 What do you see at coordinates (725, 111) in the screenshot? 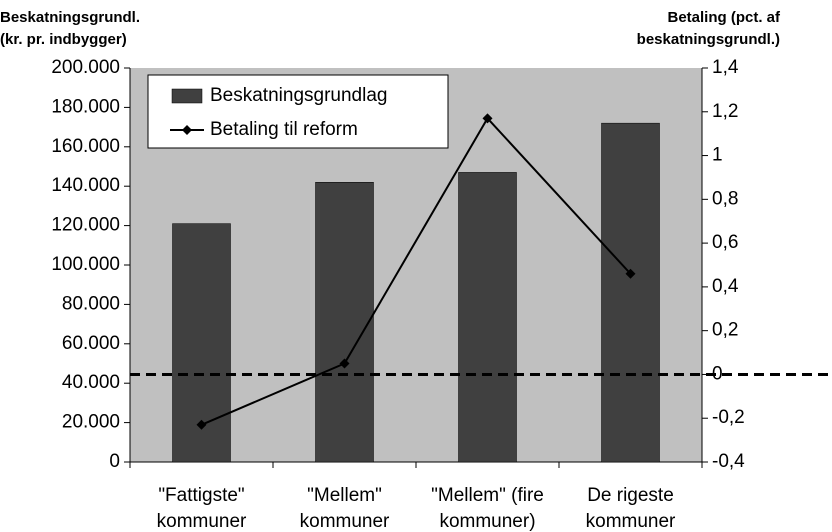
I see `y2-tick-label: 1,2` at bounding box center [725, 111].